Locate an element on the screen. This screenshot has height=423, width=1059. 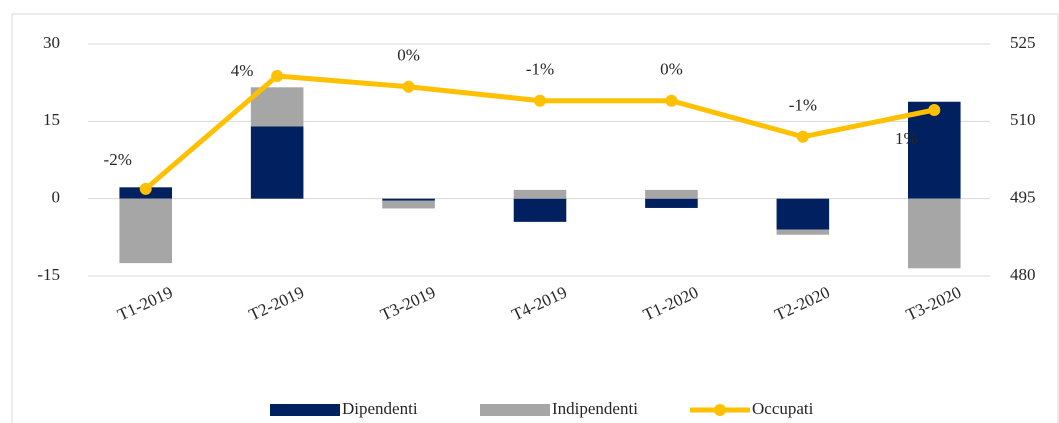
legend-label: Occupati is located at coordinates (783, 408).